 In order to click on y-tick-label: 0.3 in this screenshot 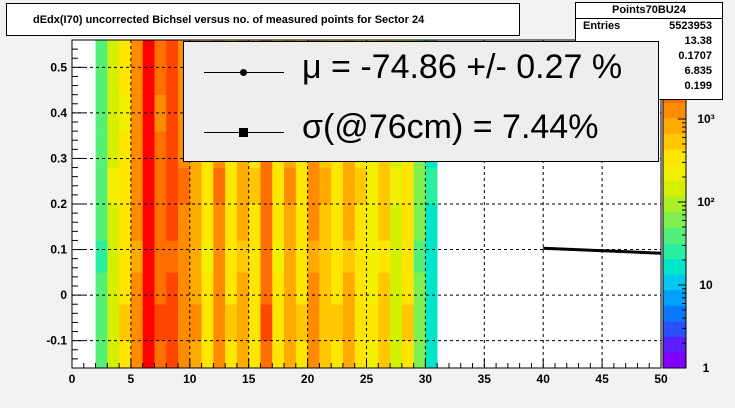, I will do `click(58, 158)`.